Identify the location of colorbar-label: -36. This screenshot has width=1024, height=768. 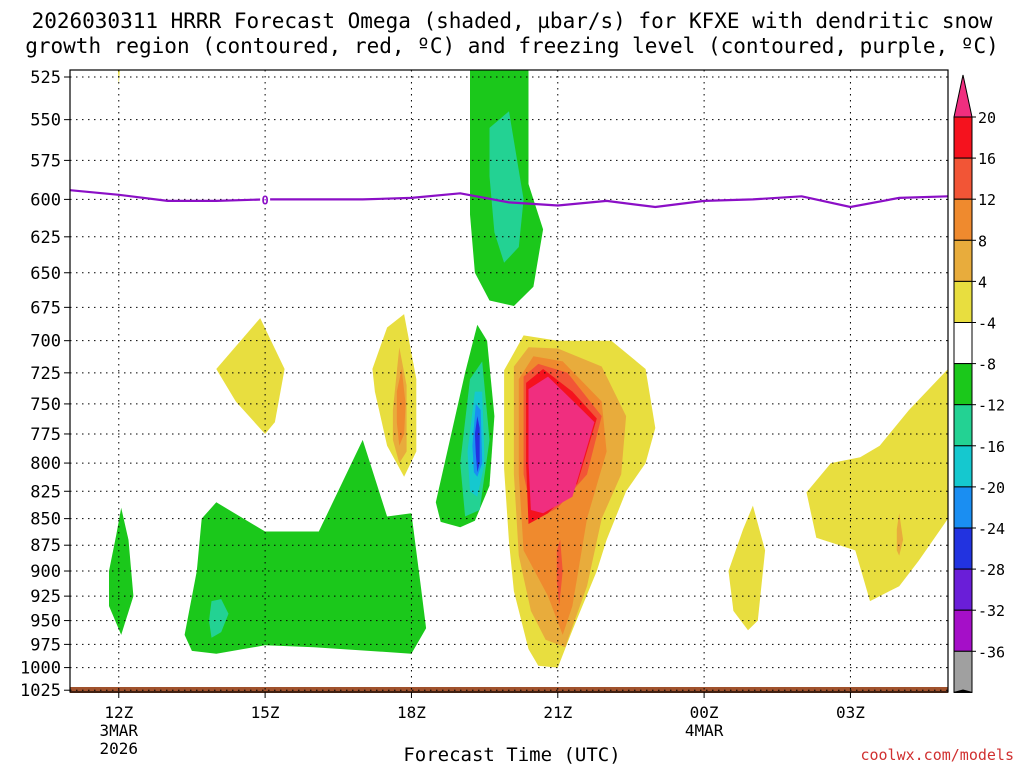
(991, 652).